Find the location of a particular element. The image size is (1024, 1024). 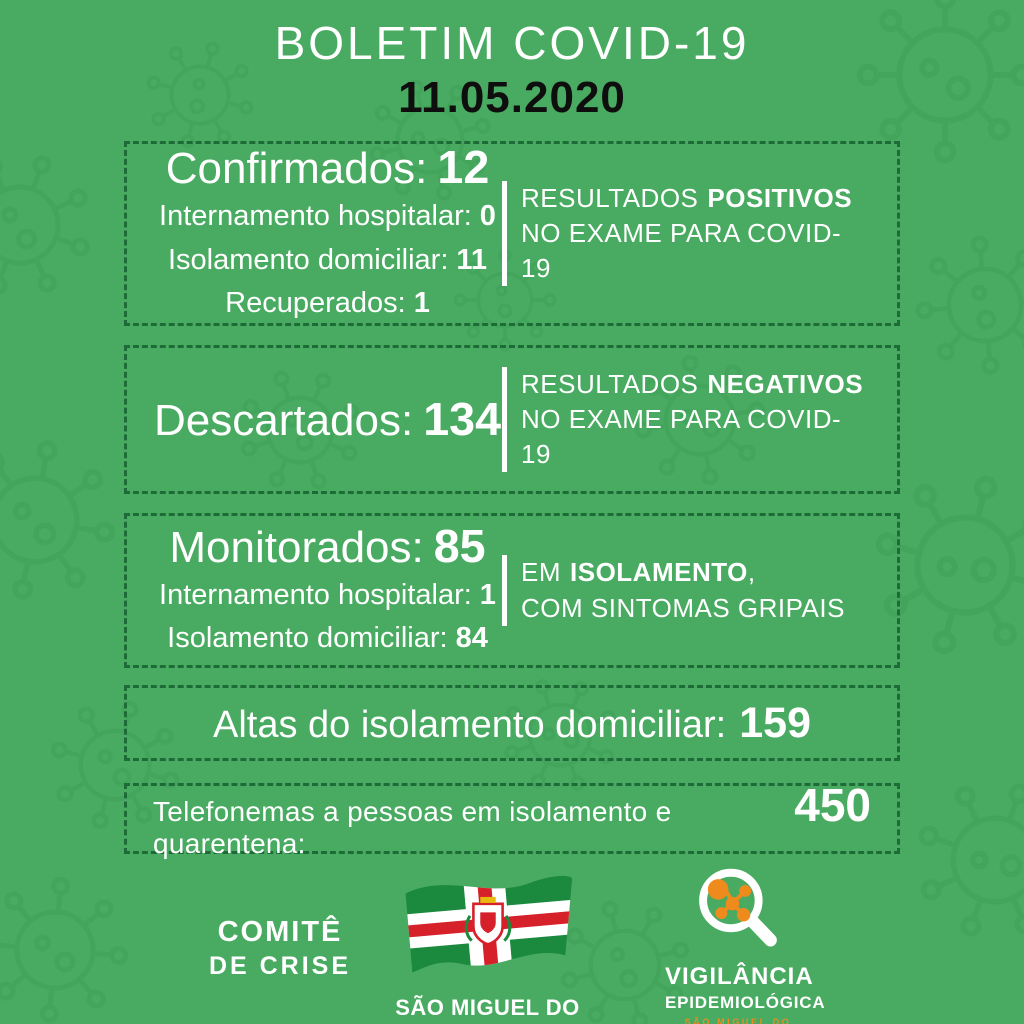

detail-value: 11 is located at coordinates (472, 259).